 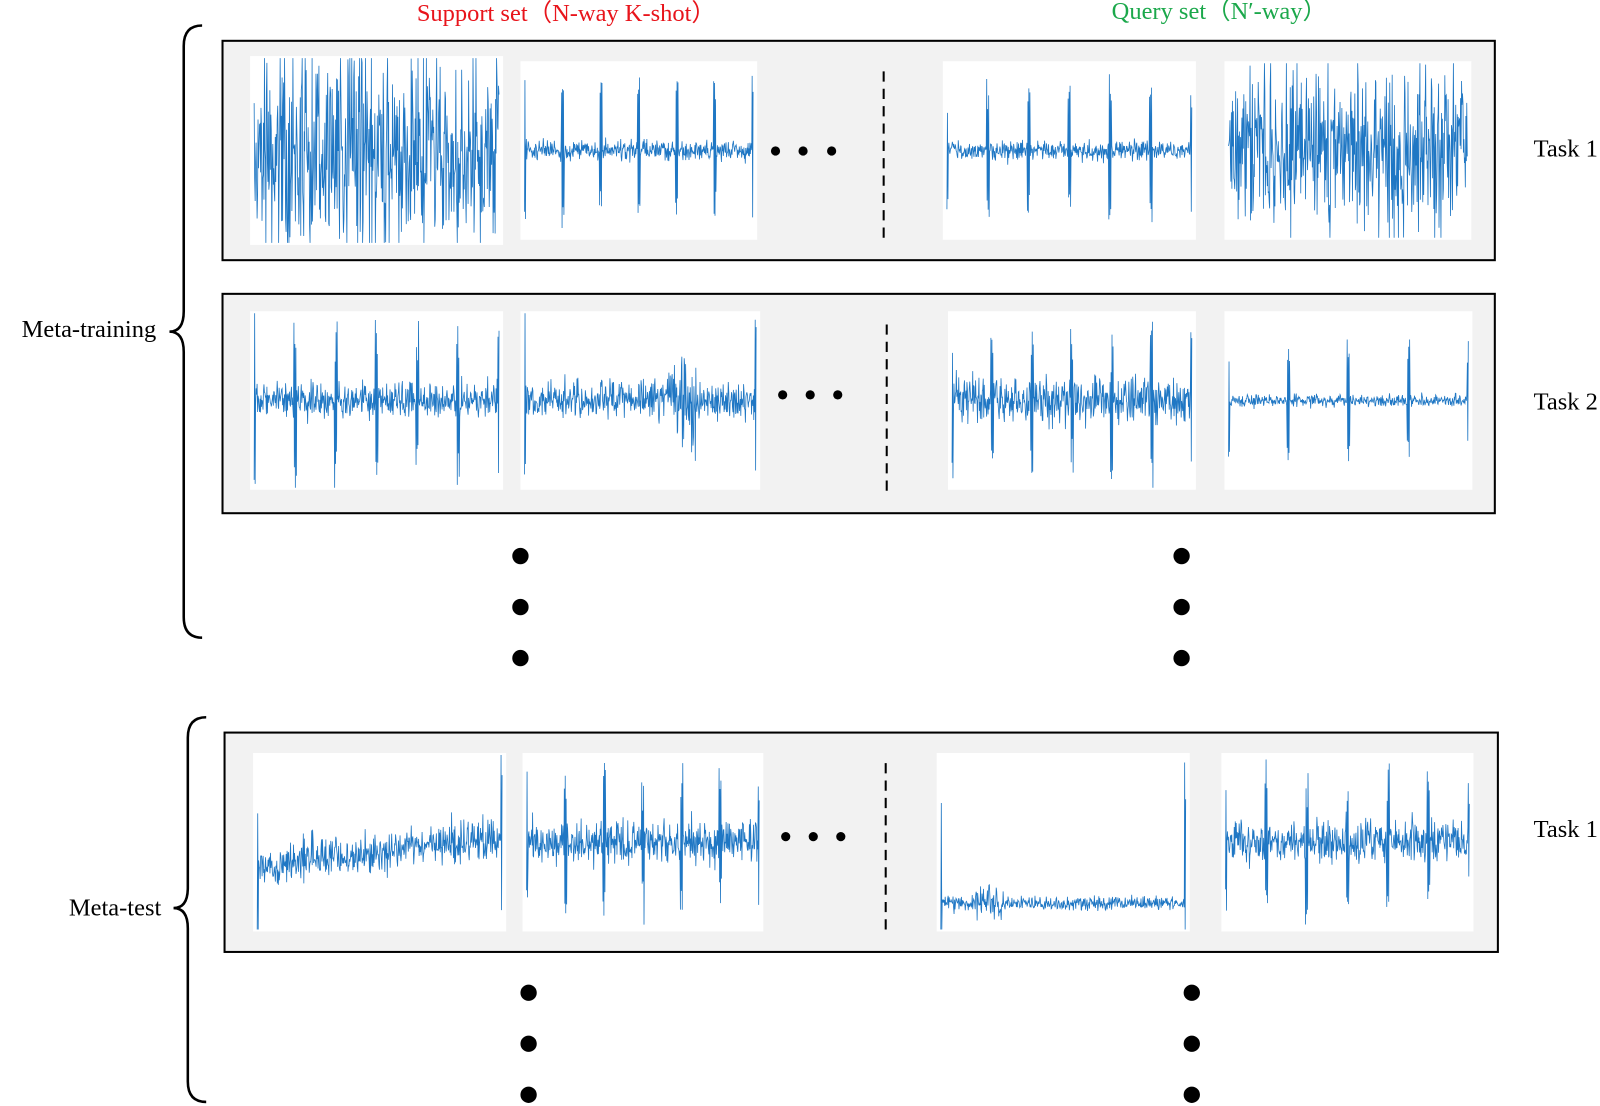 What do you see at coordinates (1566, 402) in the screenshot?
I see `task-label: Task 2` at bounding box center [1566, 402].